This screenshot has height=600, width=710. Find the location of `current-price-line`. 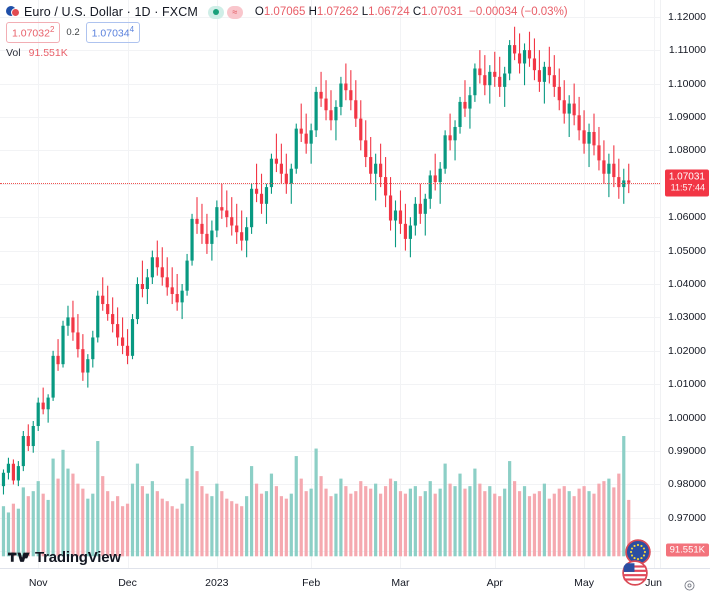

current-price-line is located at coordinates (330, 183).